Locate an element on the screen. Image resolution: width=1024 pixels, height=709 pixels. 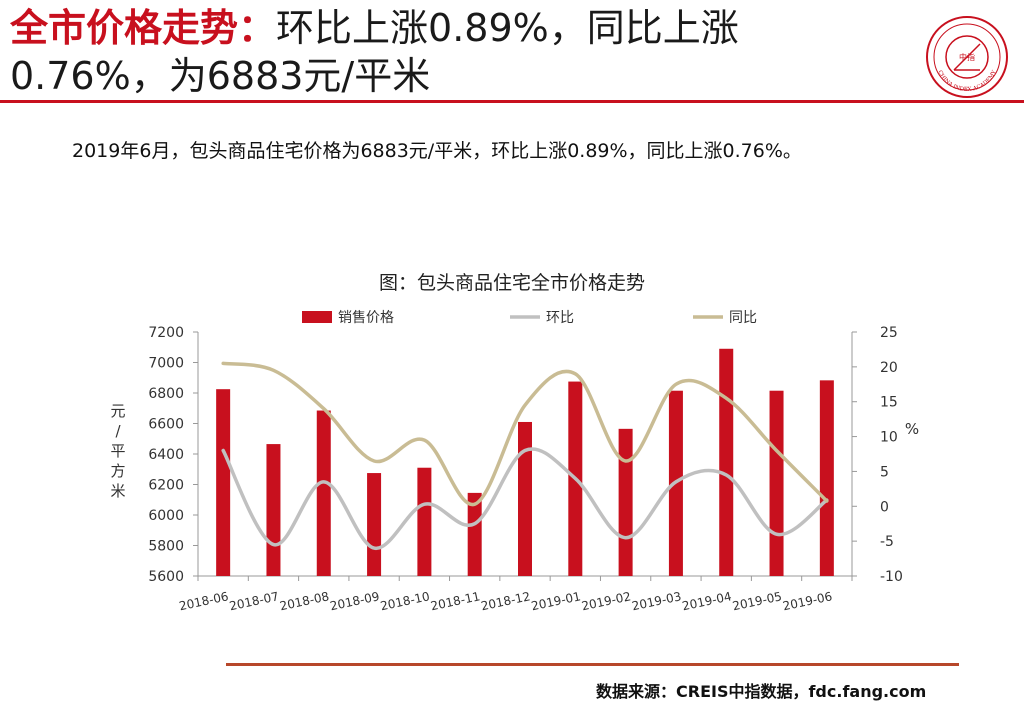
y-left-tick-label: 5600 is located at coordinates (166, 577).